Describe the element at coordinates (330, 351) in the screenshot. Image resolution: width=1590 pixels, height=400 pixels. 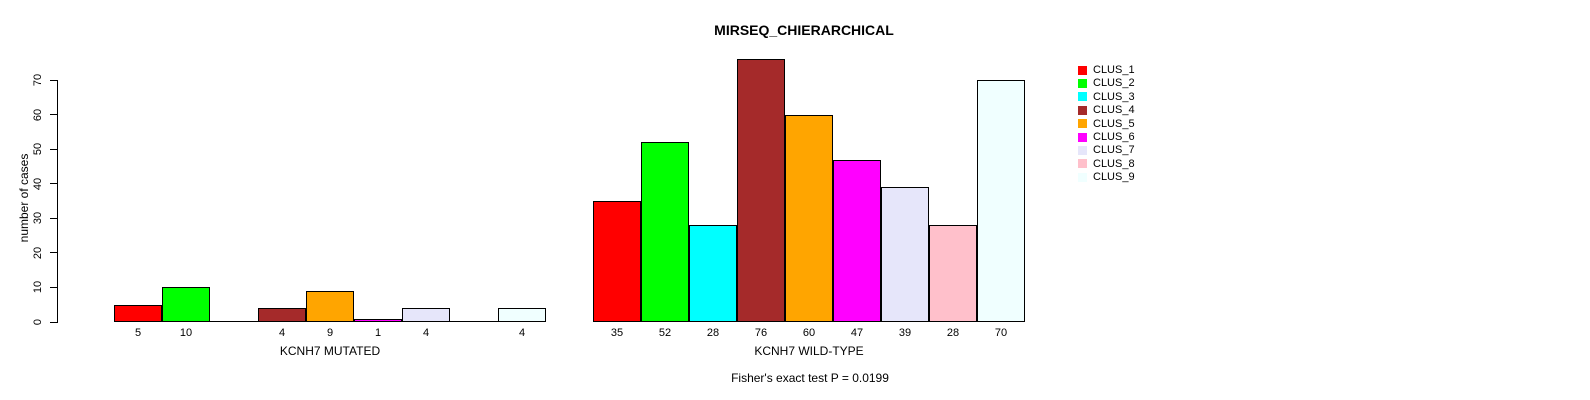
I see `x-axis-label-mutated: KCNH7 MUTATED` at that location.